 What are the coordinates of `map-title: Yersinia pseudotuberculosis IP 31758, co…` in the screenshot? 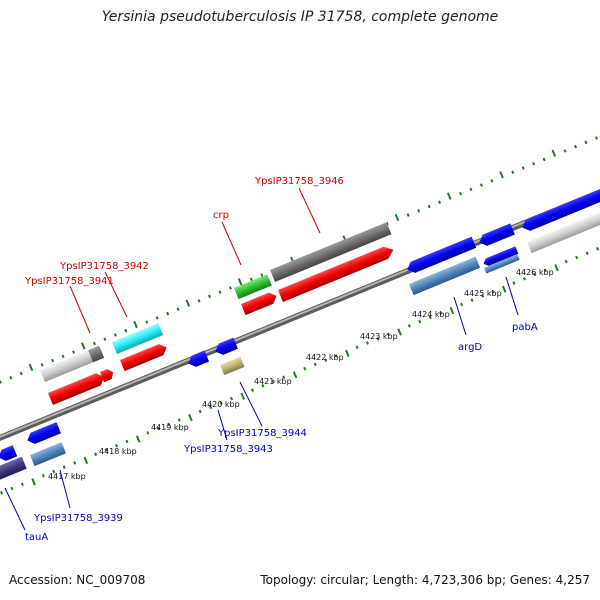 It's located at (300, 17).